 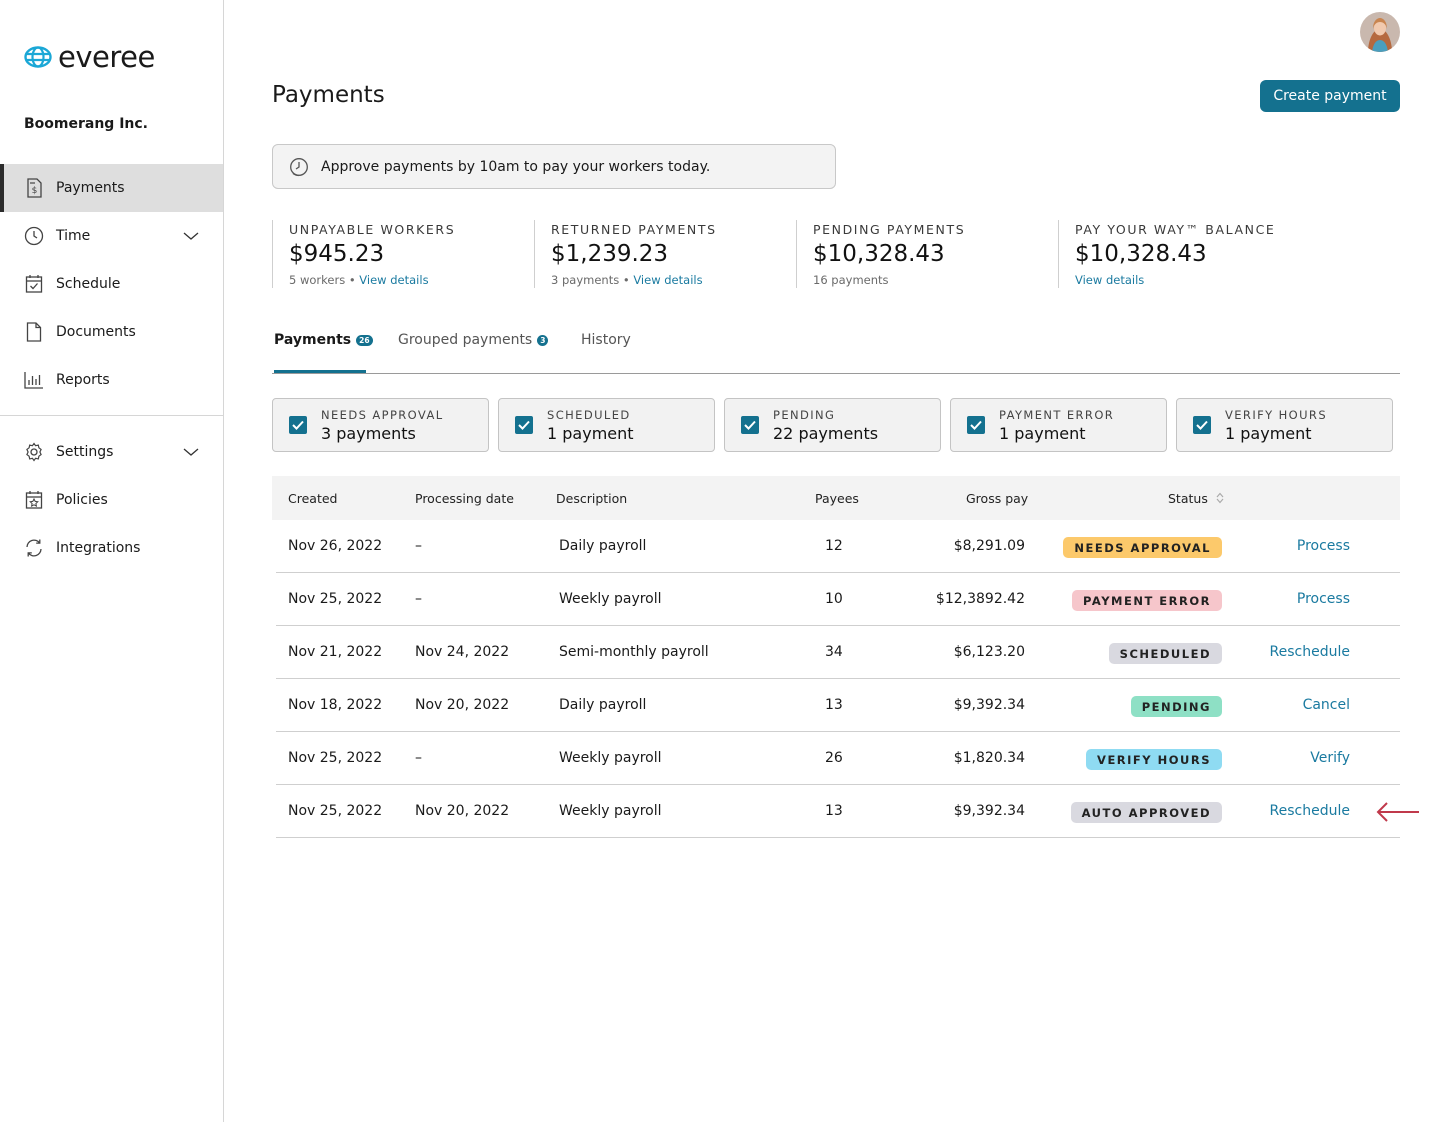 I want to click on sidebar-item-integrations: Integrations, so click(x=111, y=548).